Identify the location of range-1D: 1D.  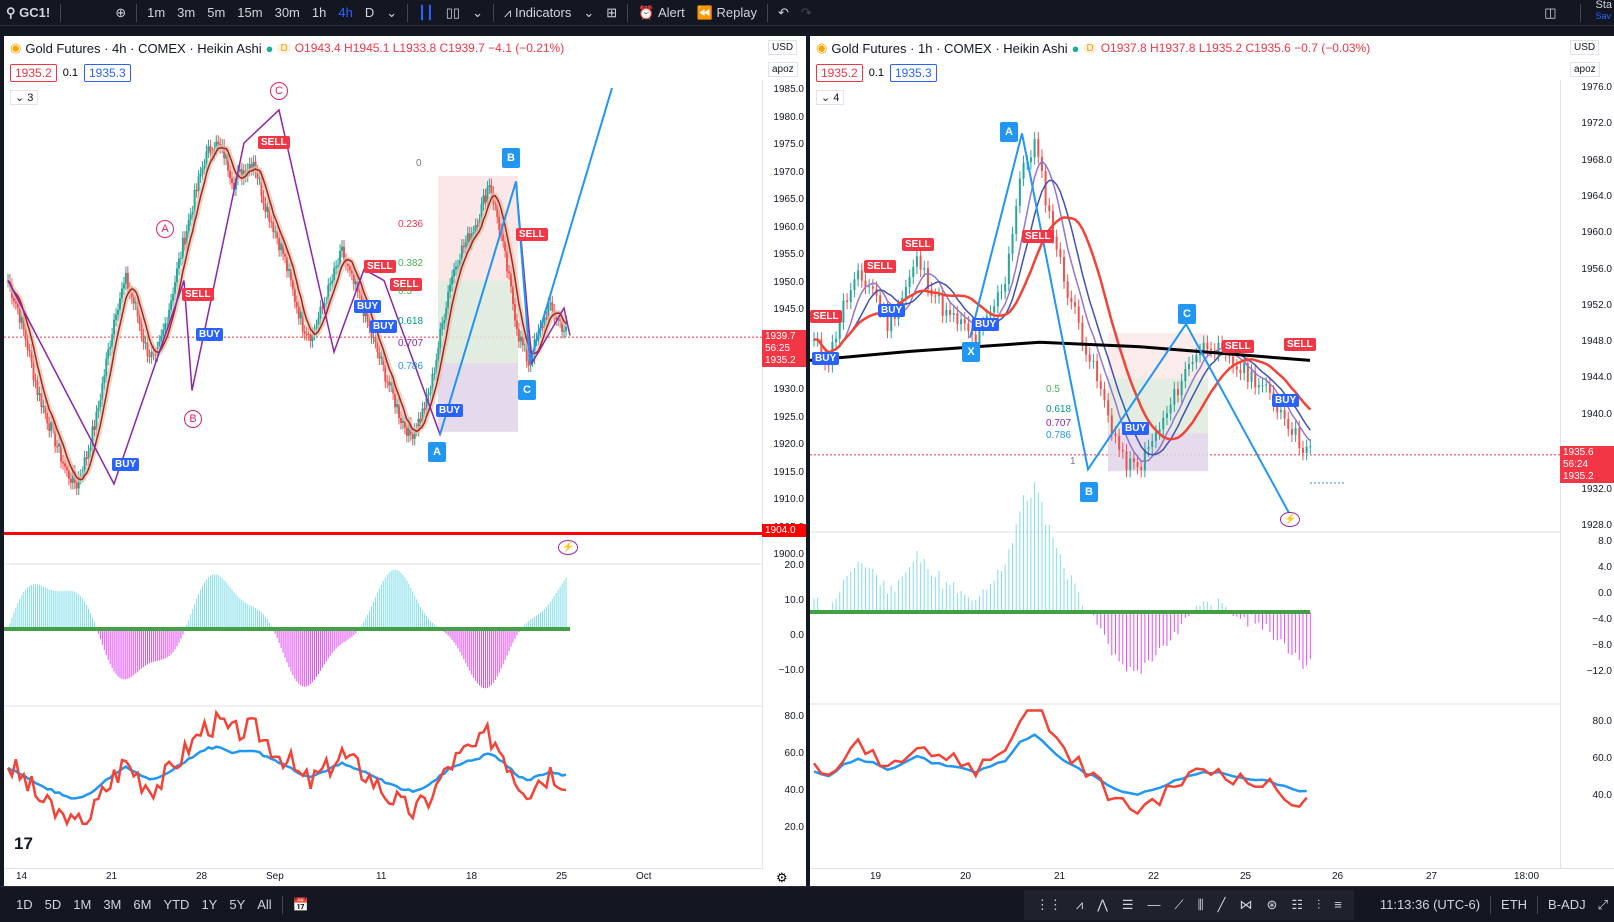
(24, 904).